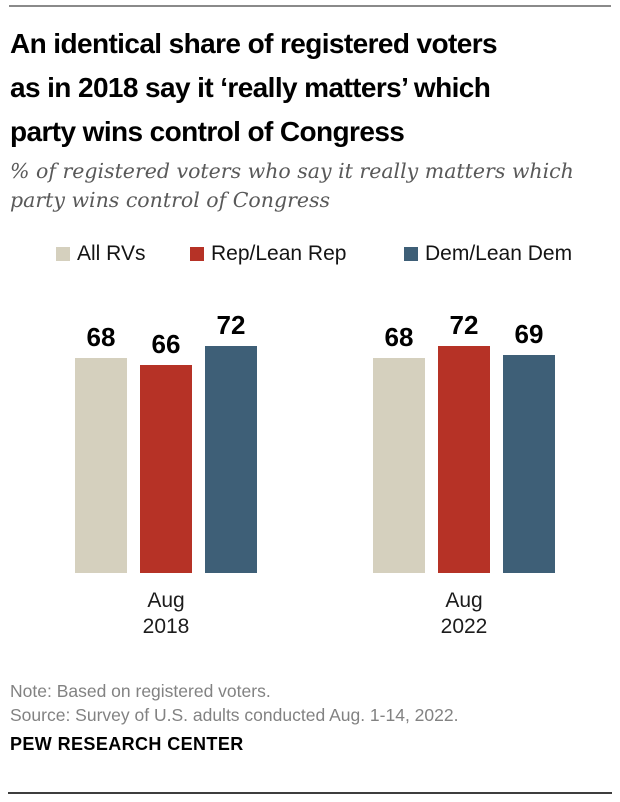 The height and width of the screenshot is (802, 620). I want to click on legend-item-dem-lean-dem: Dem/Lean Dem, so click(488, 254).